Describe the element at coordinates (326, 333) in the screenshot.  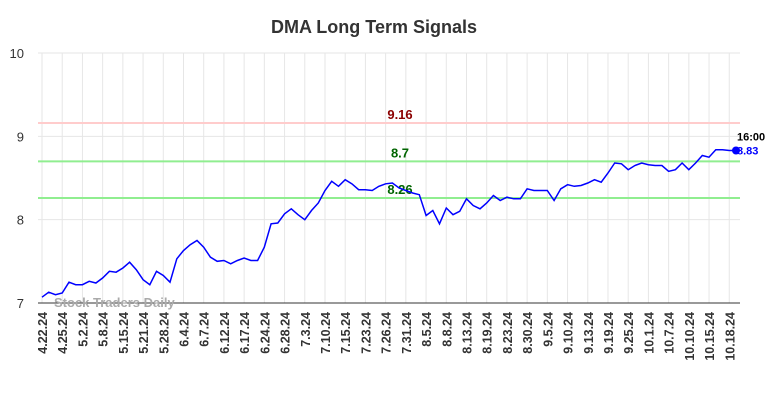
I see `x-tick-label: 7.10.24` at that location.